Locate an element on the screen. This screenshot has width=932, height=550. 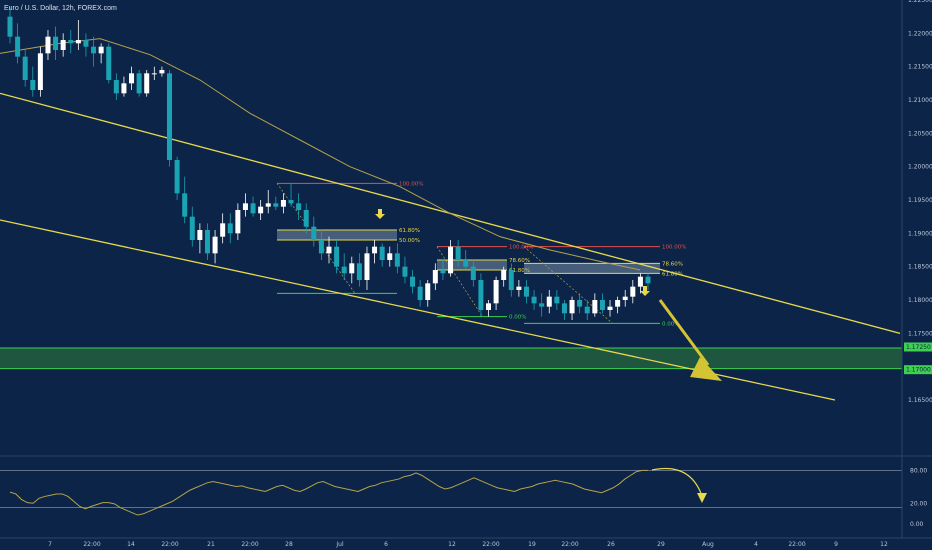
price-tick-5: 1.20000 is located at coordinates (920, 167).